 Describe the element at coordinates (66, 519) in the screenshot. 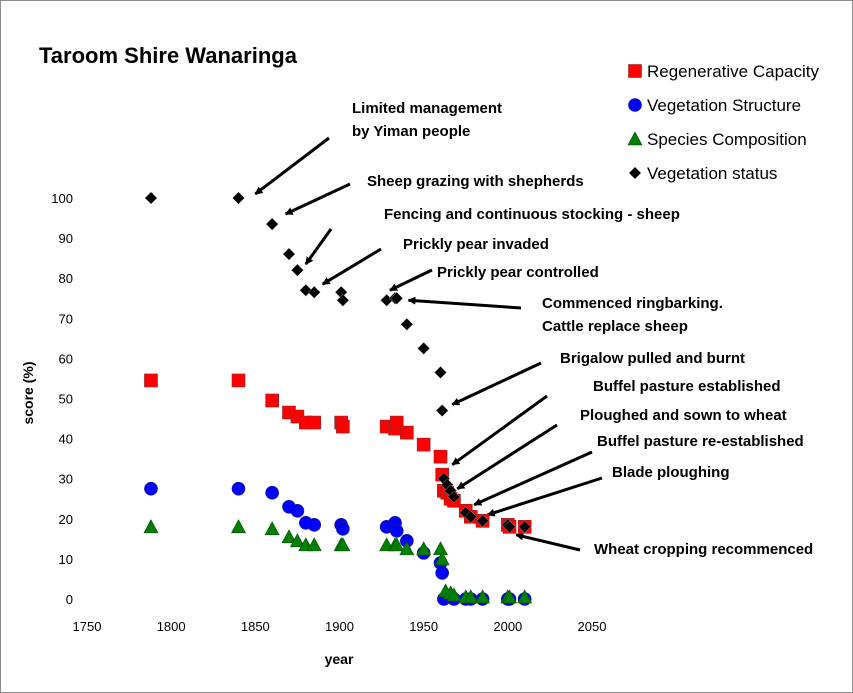

I see `y-tick-label: 20` at that location.